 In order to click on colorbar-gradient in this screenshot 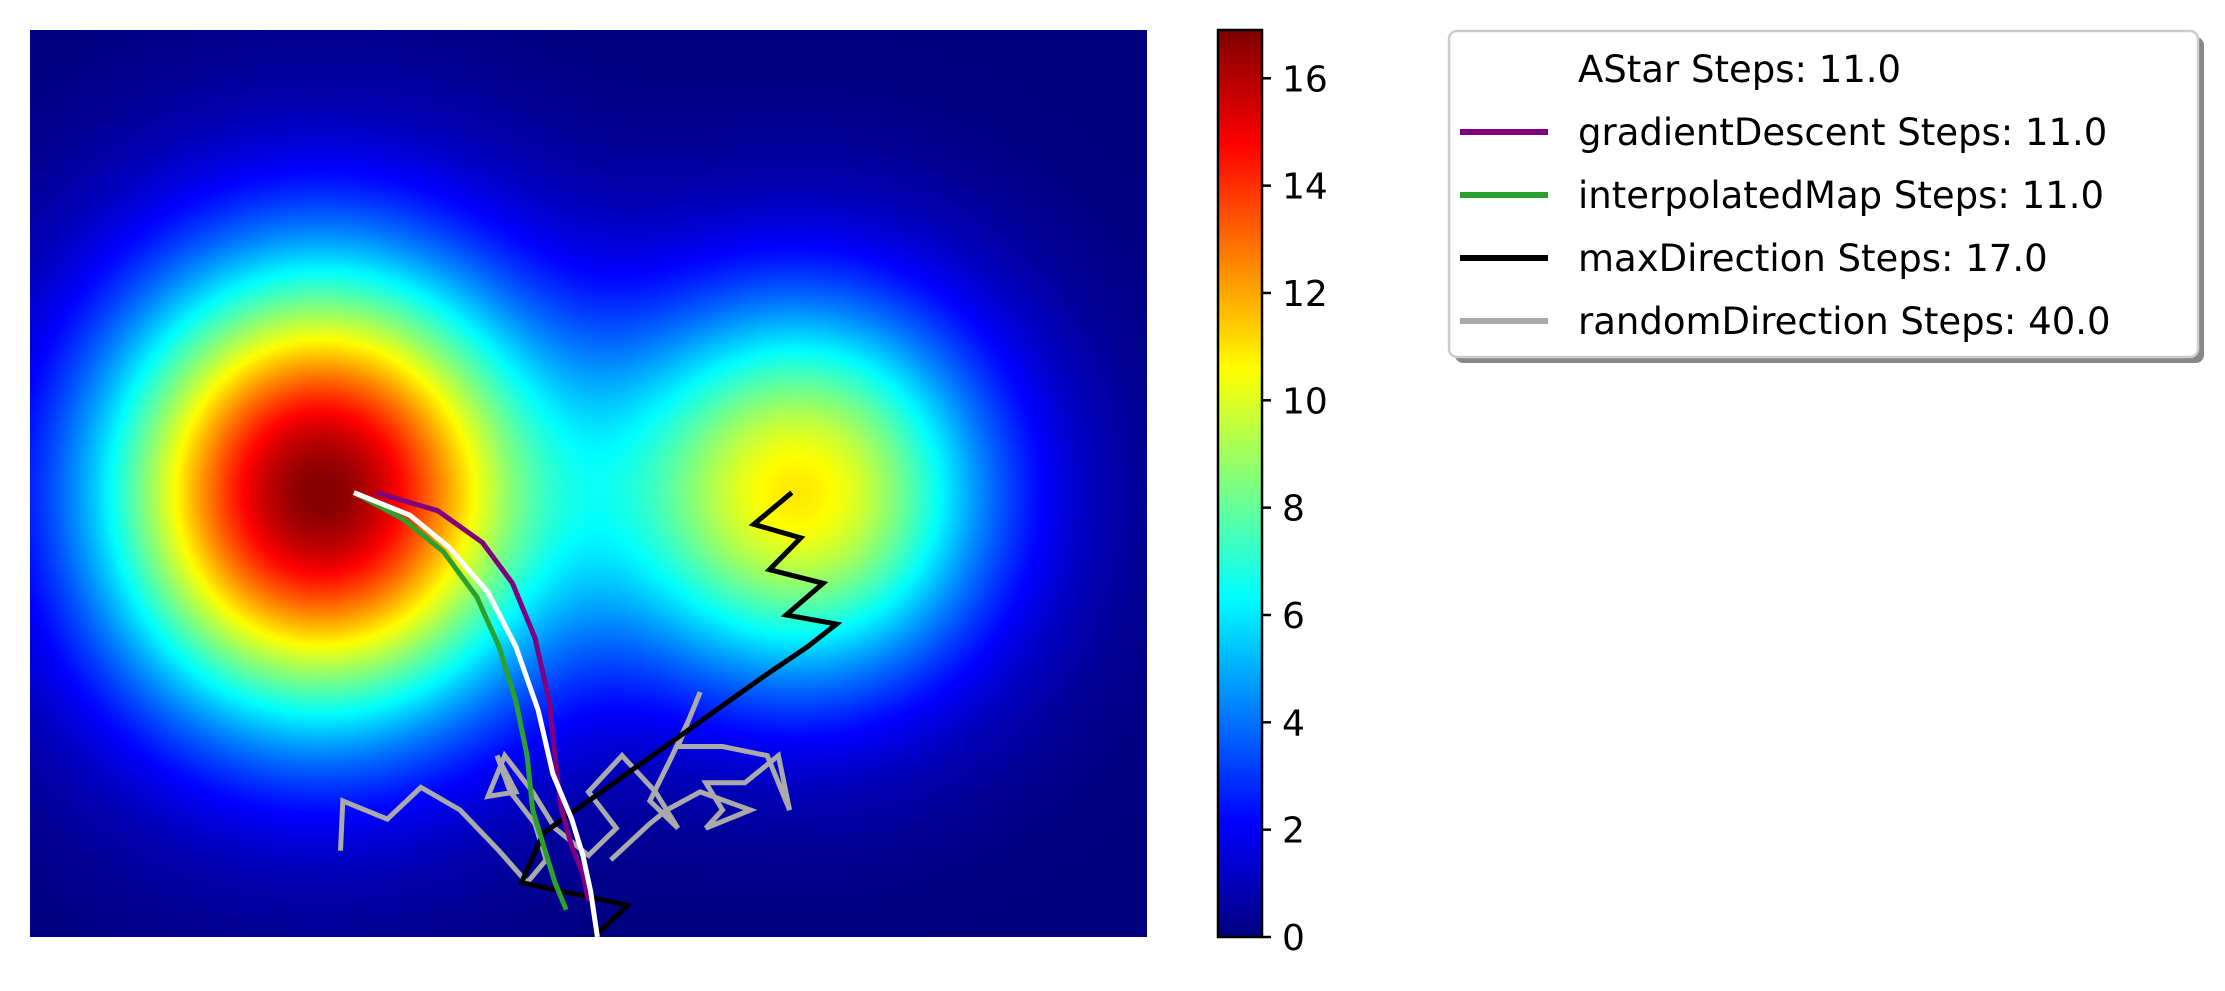, I will do `click(1240, 483)`.